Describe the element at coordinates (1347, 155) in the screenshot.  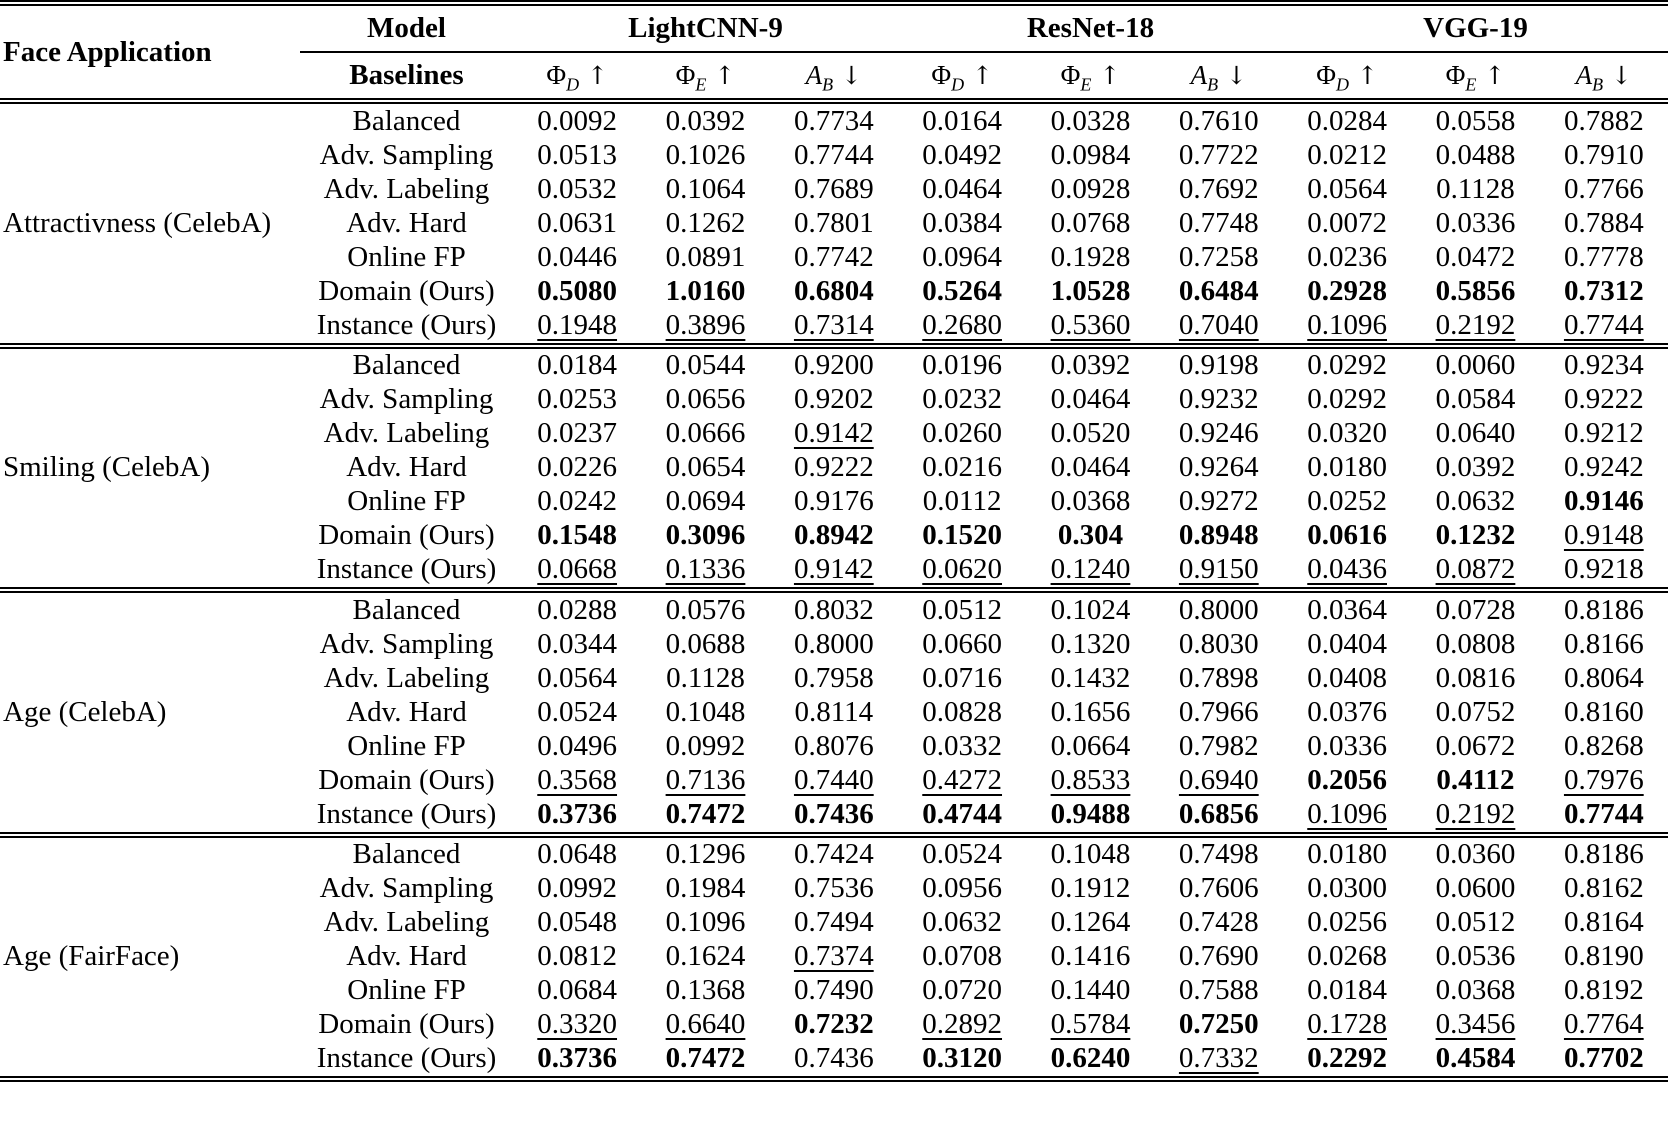
I see `metric-cell: 0.0212` at that location.